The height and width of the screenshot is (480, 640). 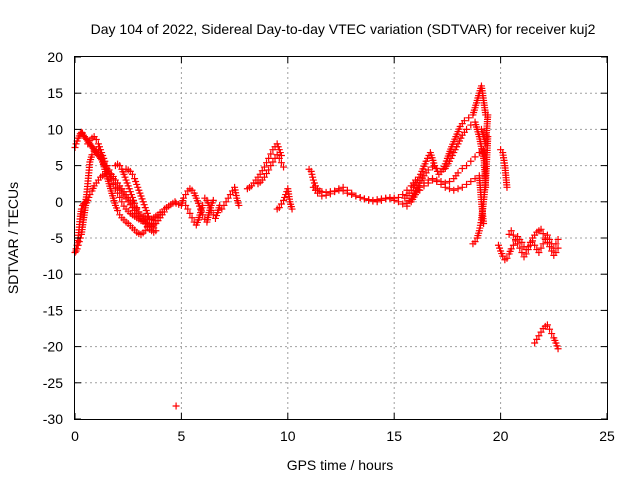 What do you see at coordinates (55, 57) in the screenshot?
I see `y-tick-label: 20` at bounding box center [55, 57].